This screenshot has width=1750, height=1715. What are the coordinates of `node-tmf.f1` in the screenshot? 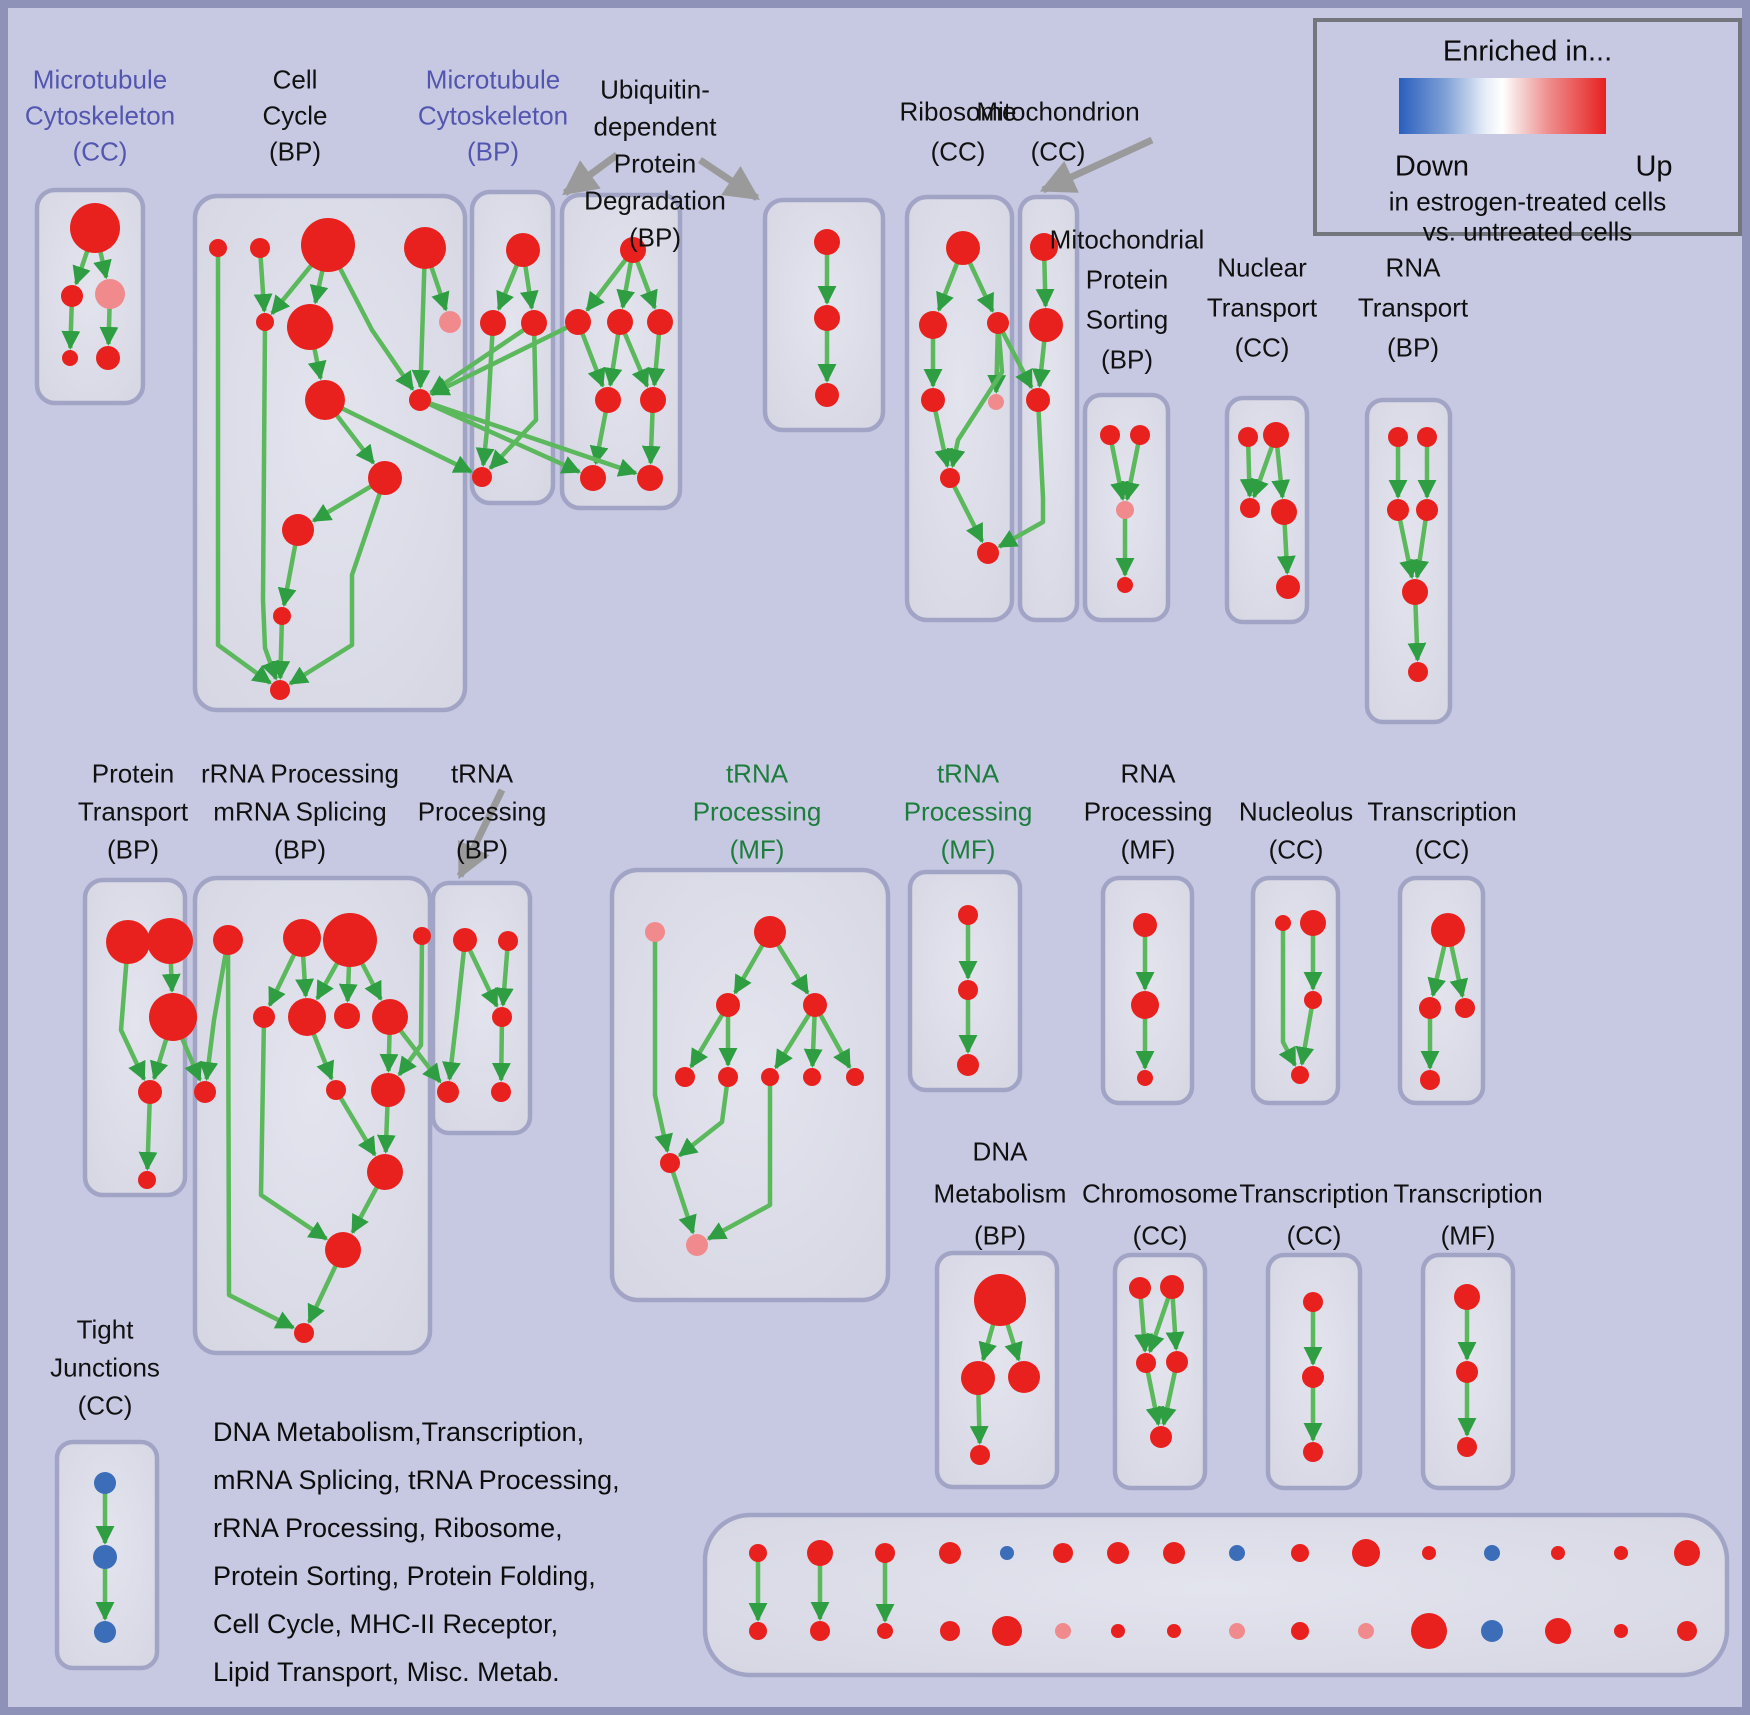 It's located at (1467, 1297).